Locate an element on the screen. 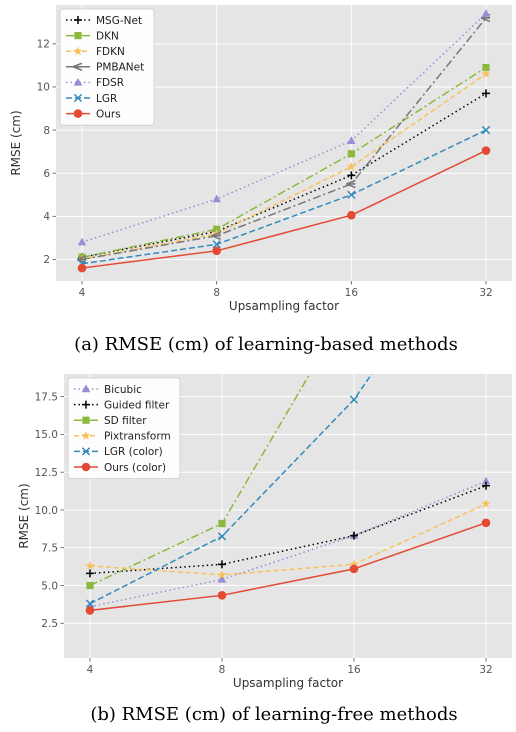 This screenshot has height=732, width=516. y-tick-label: 6 is located at coordinates (46, 174).